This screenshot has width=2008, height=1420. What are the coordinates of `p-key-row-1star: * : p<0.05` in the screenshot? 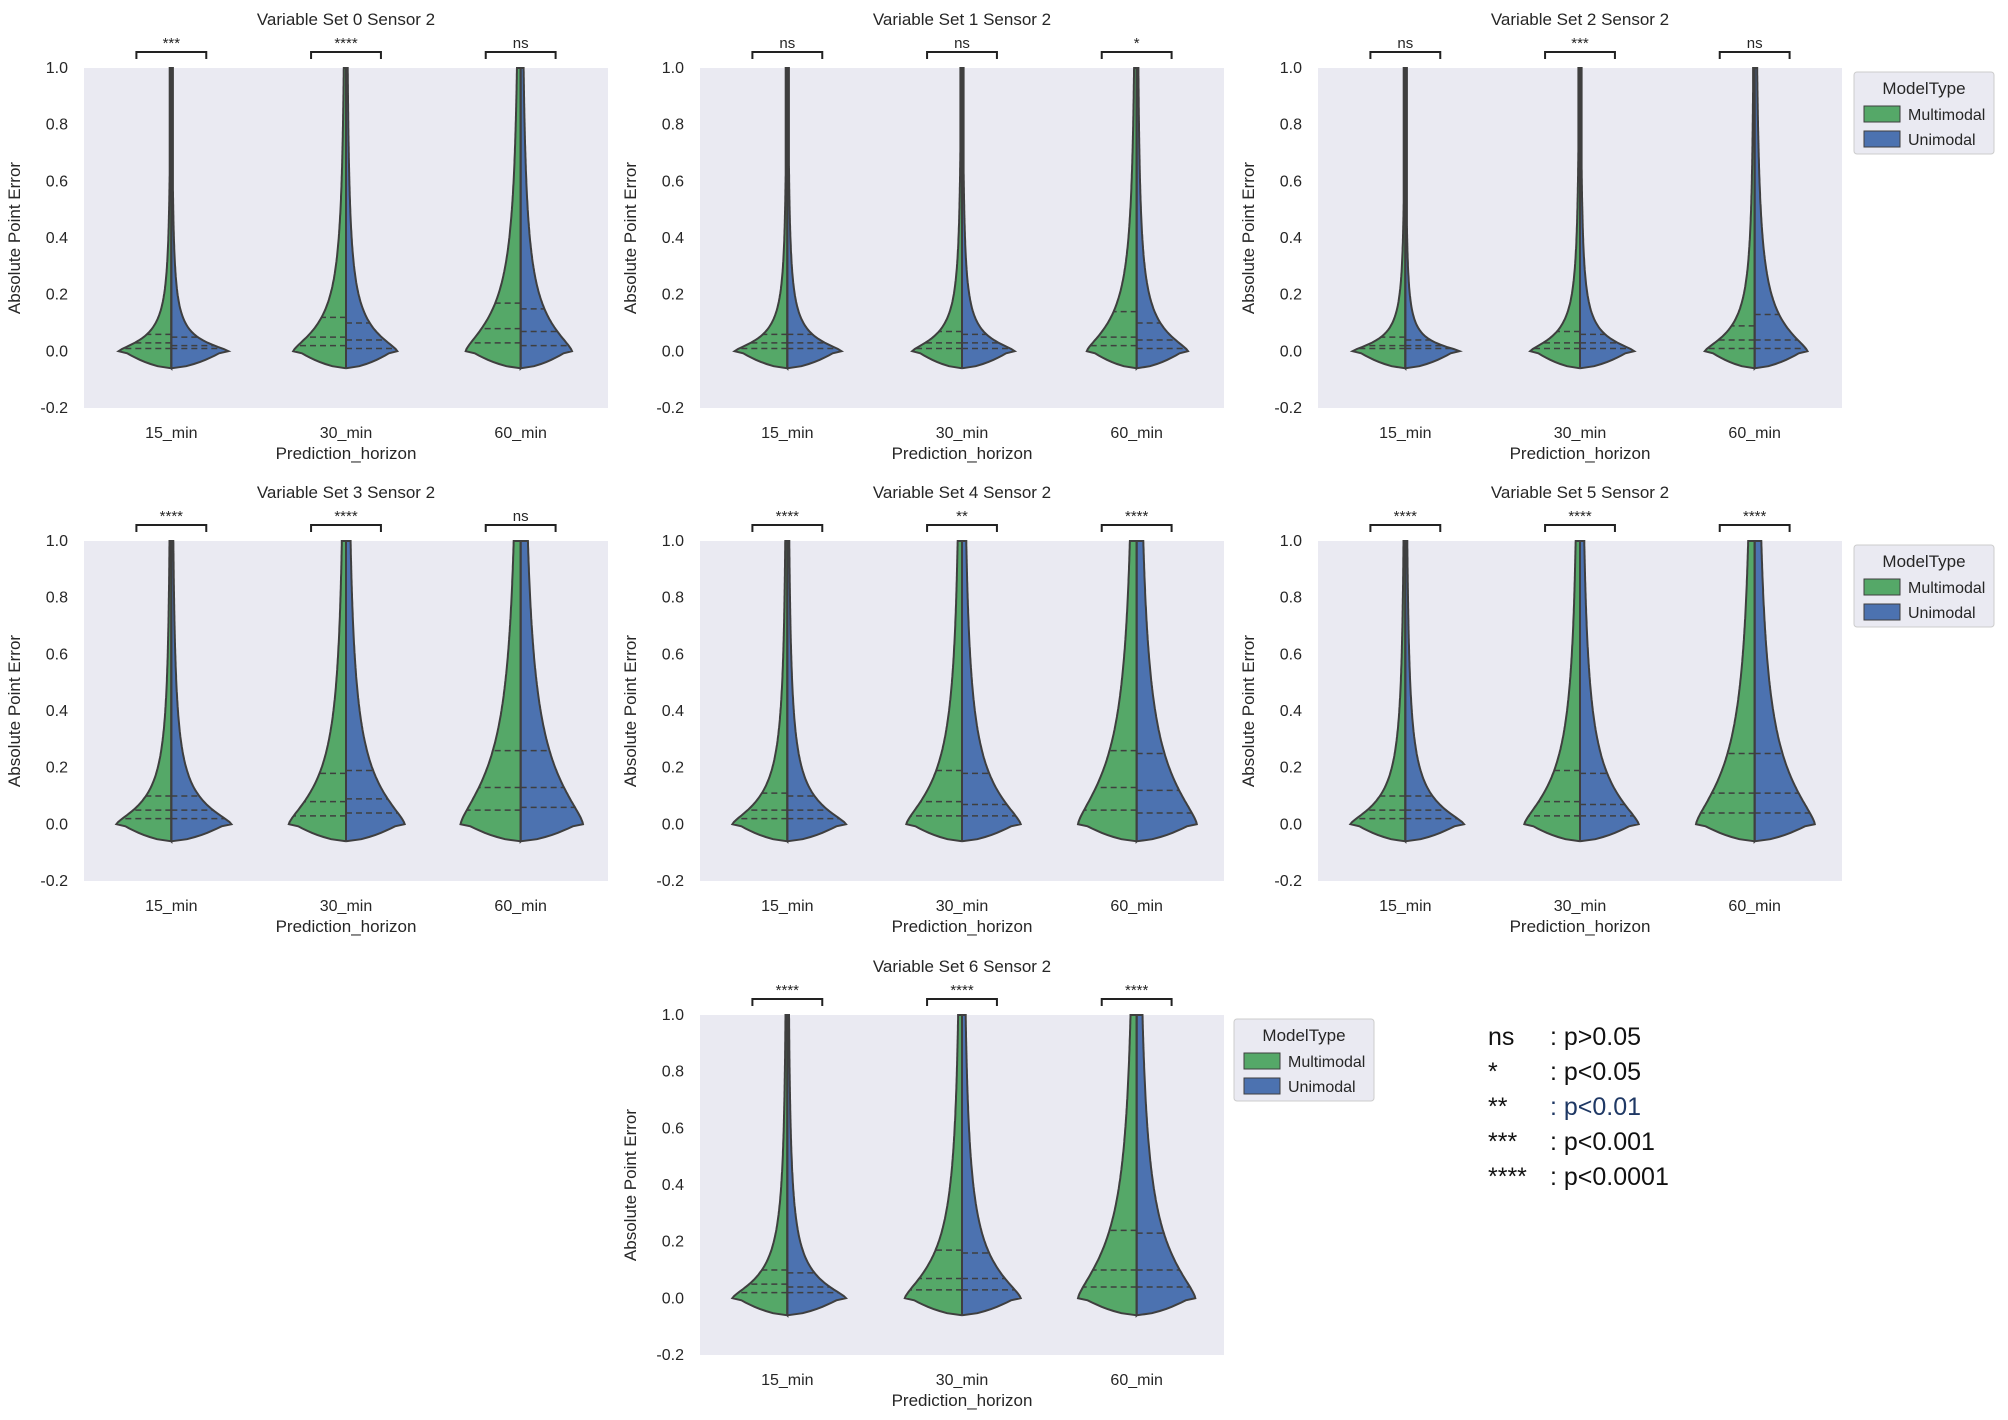 It's located at (1578, 1072).